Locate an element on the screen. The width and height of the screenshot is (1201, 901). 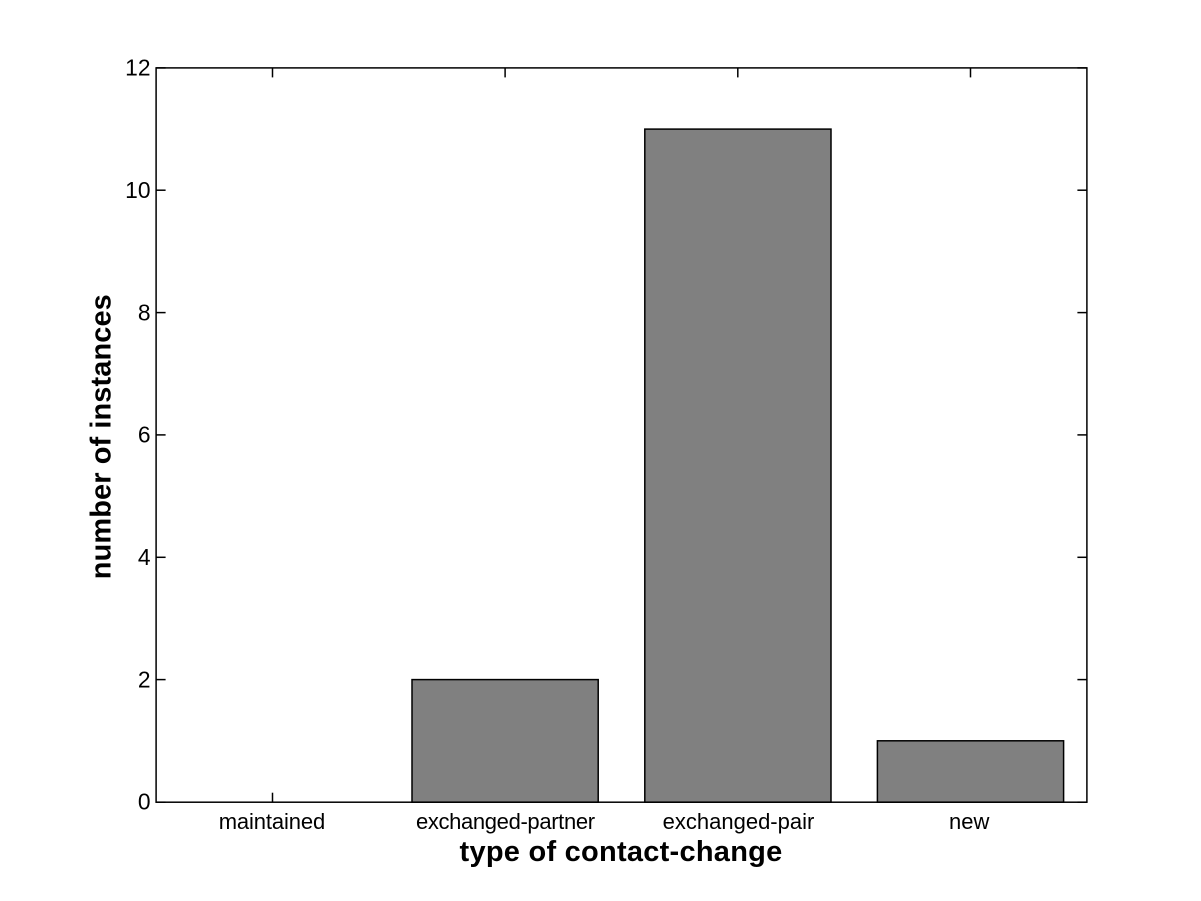
svg-text: 10 is located at coordinates (137, 190).